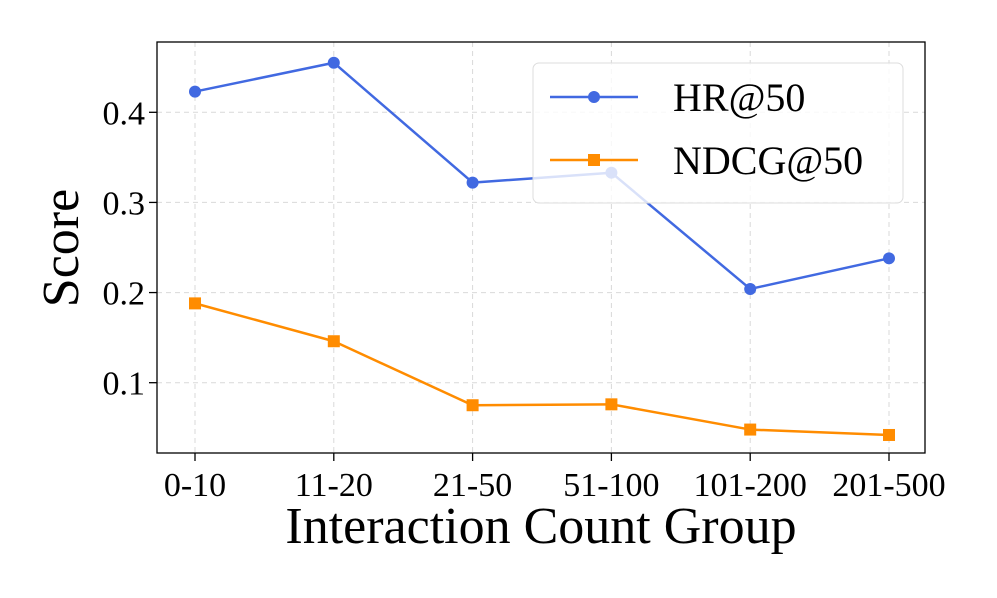 This screenshot has width=997, height=598. I want to click on x-tick-label: 21-50, so click(472, 485).